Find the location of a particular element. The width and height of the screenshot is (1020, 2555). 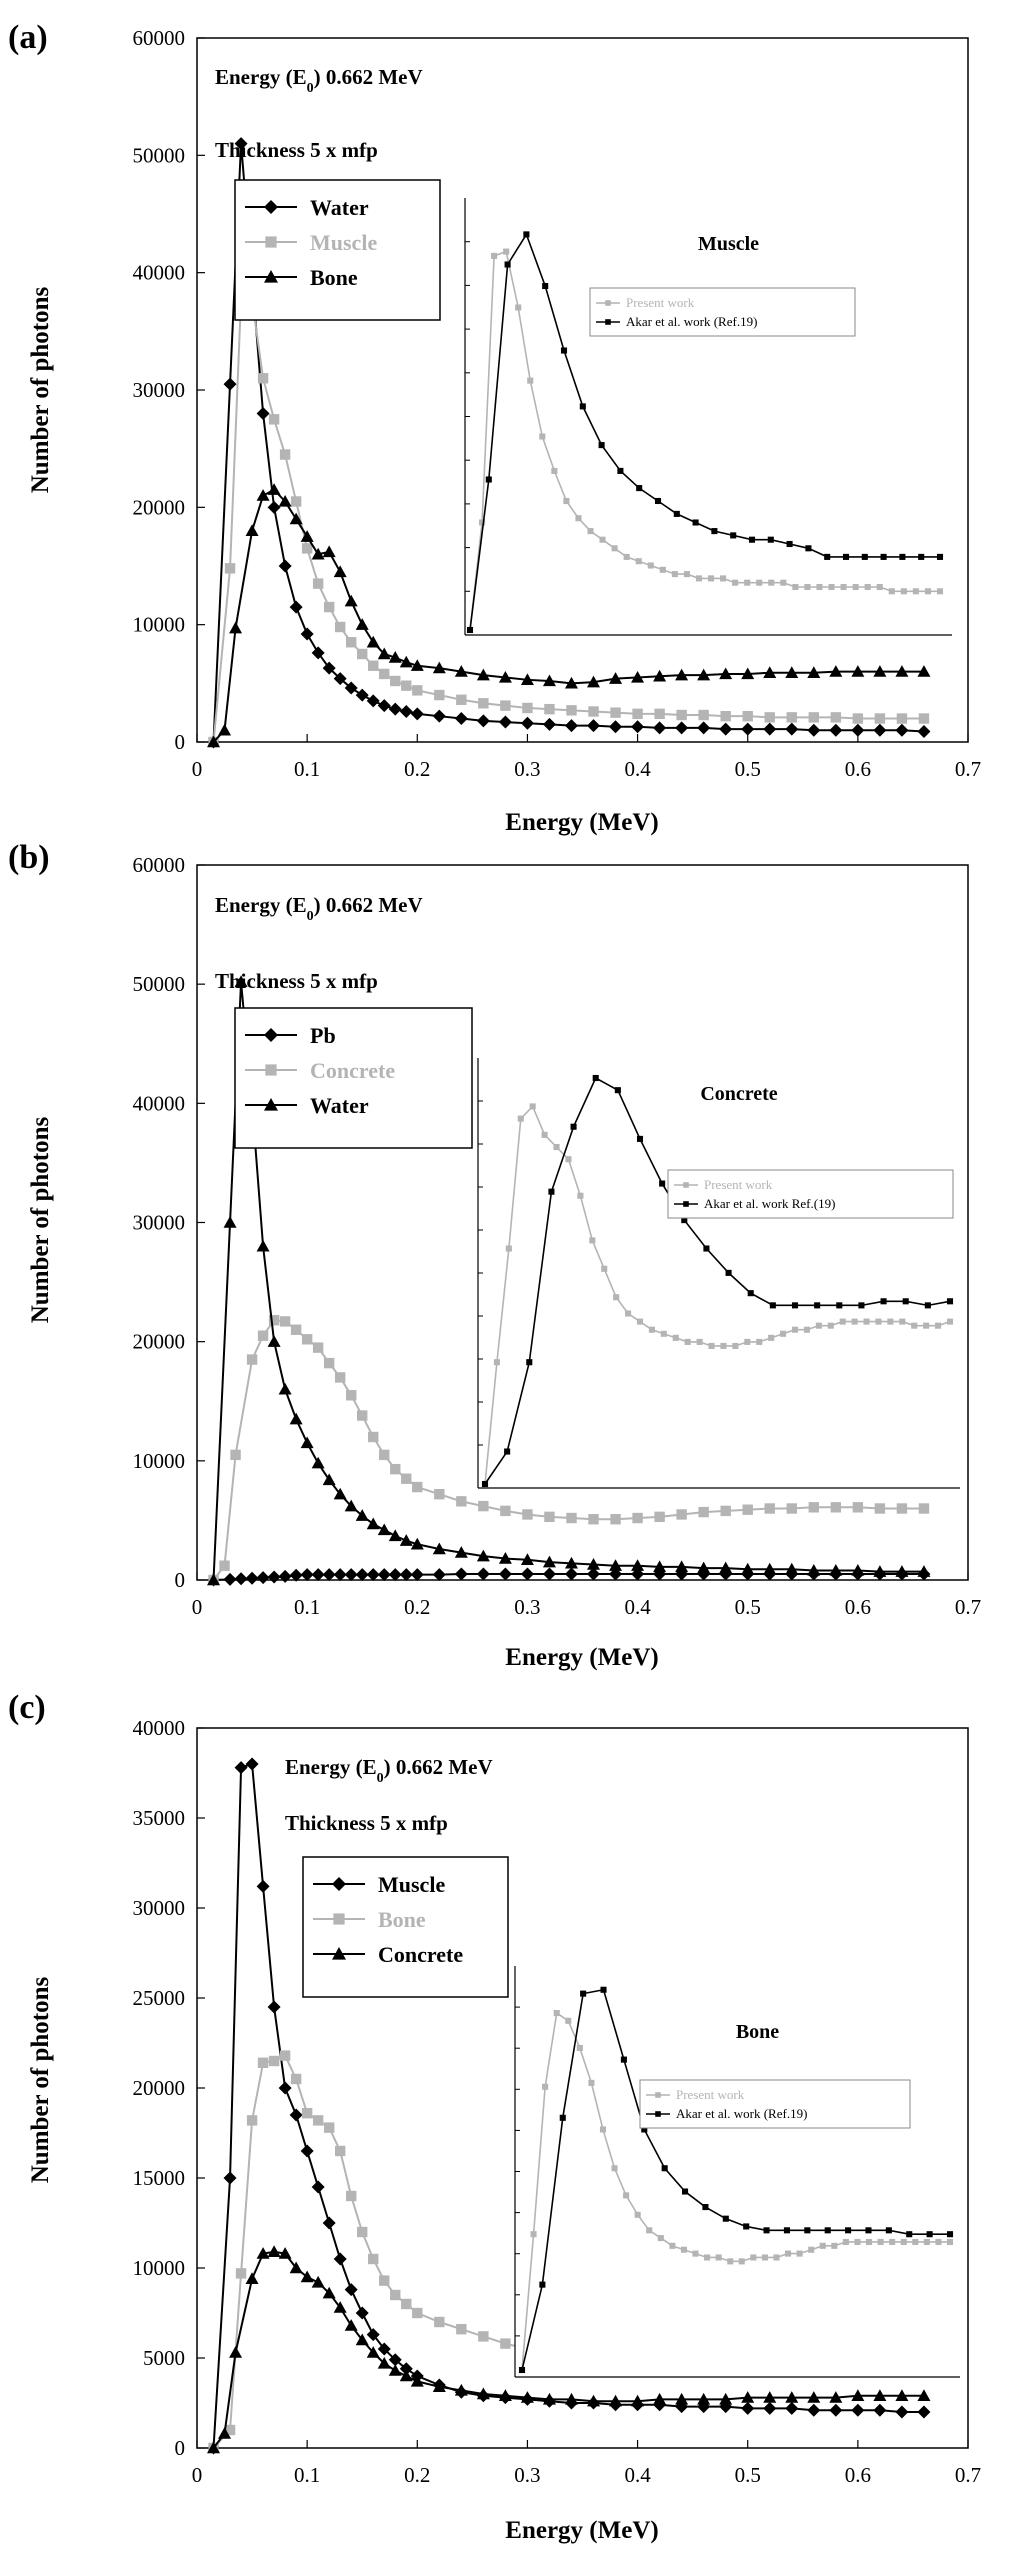

inset-legend-marker is located at coordinates (658, 2095).